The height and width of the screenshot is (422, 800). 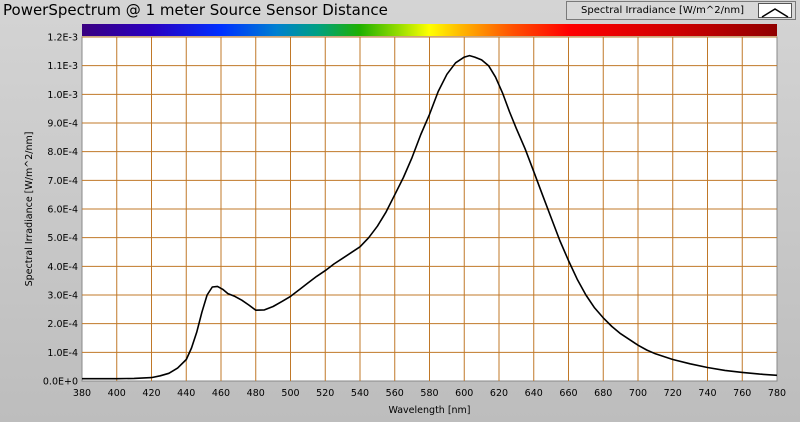 What do you see at coordinates (186, 393) in the screenshot?
I see `x-tick-label: 440` at bounding box center [186, 393].